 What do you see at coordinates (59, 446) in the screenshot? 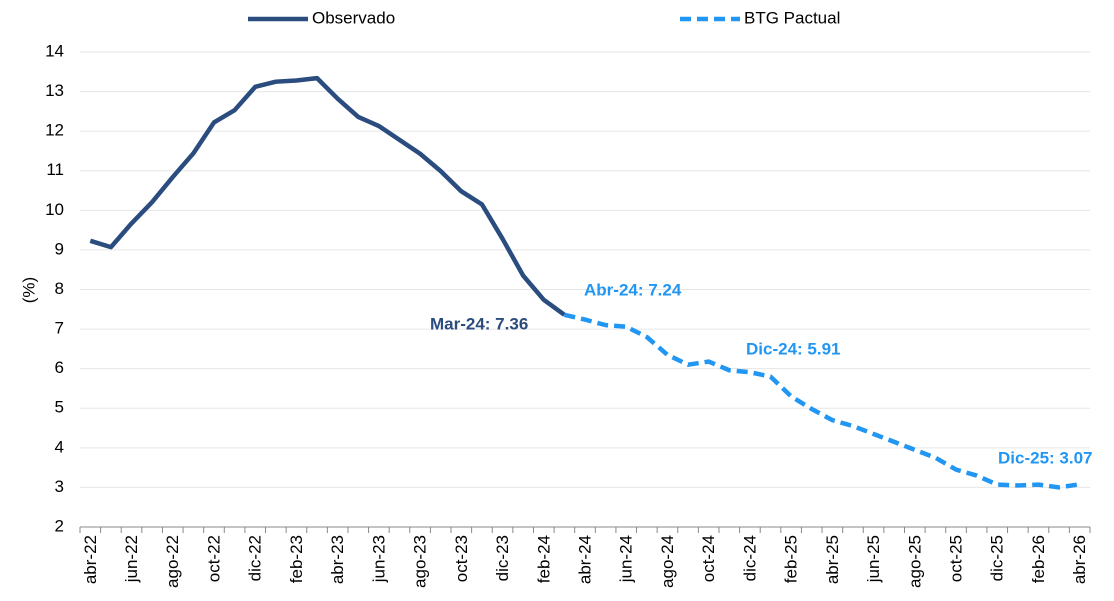
I see `y-tick-label: 4` at bounding box center [59, 446].